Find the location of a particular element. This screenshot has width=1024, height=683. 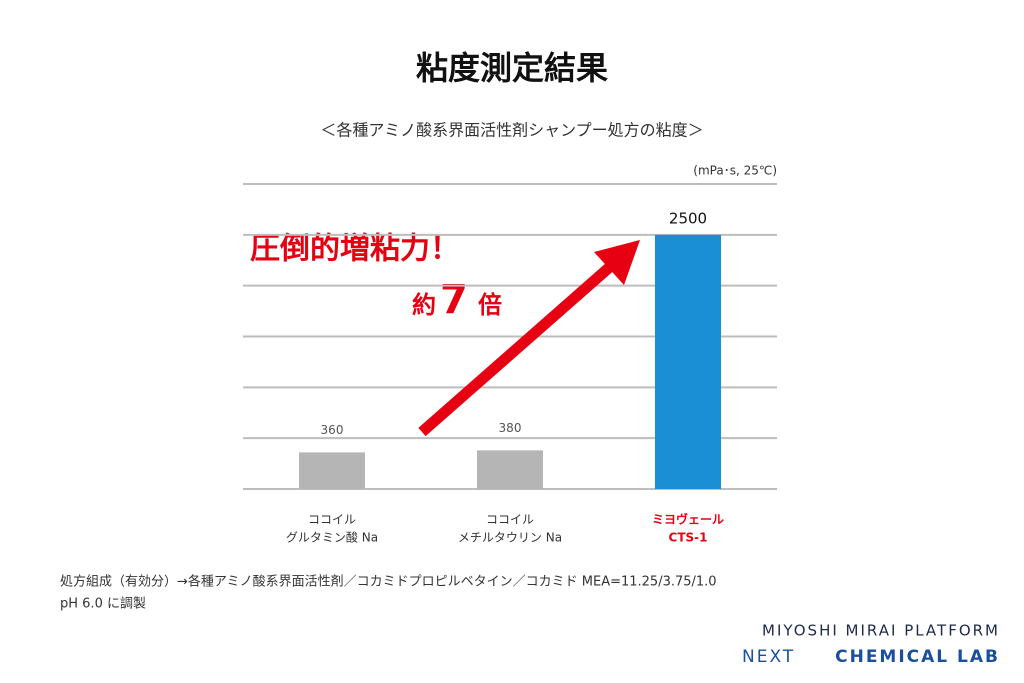

arrow-shaft is located at coordinates (517, 348).